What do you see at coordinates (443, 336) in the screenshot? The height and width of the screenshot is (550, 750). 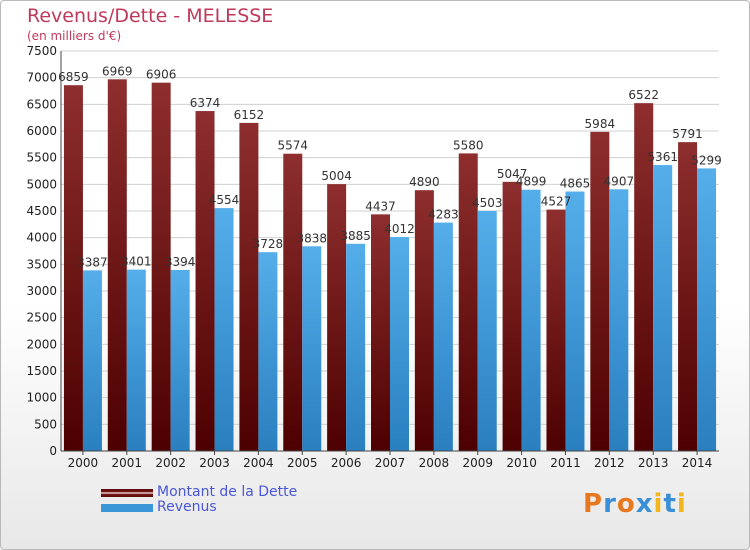 I see `bar-revenus-2008` at bounding box center [443, 336].